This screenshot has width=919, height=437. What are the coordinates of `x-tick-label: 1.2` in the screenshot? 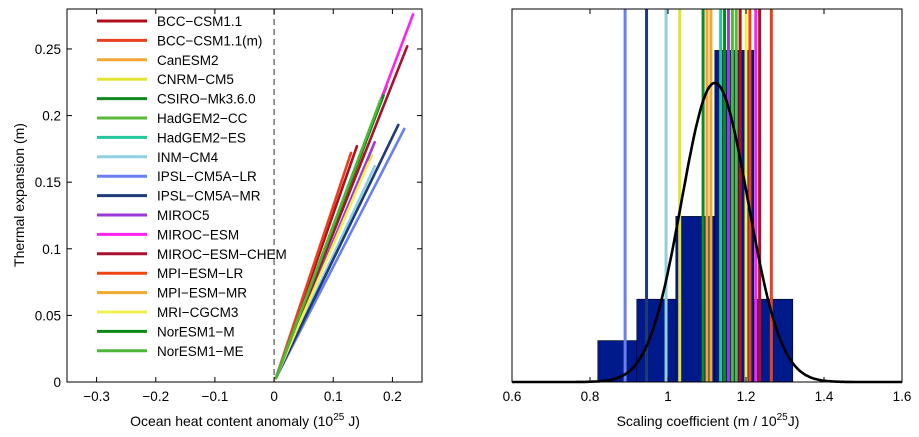 It's located at (746, 396).